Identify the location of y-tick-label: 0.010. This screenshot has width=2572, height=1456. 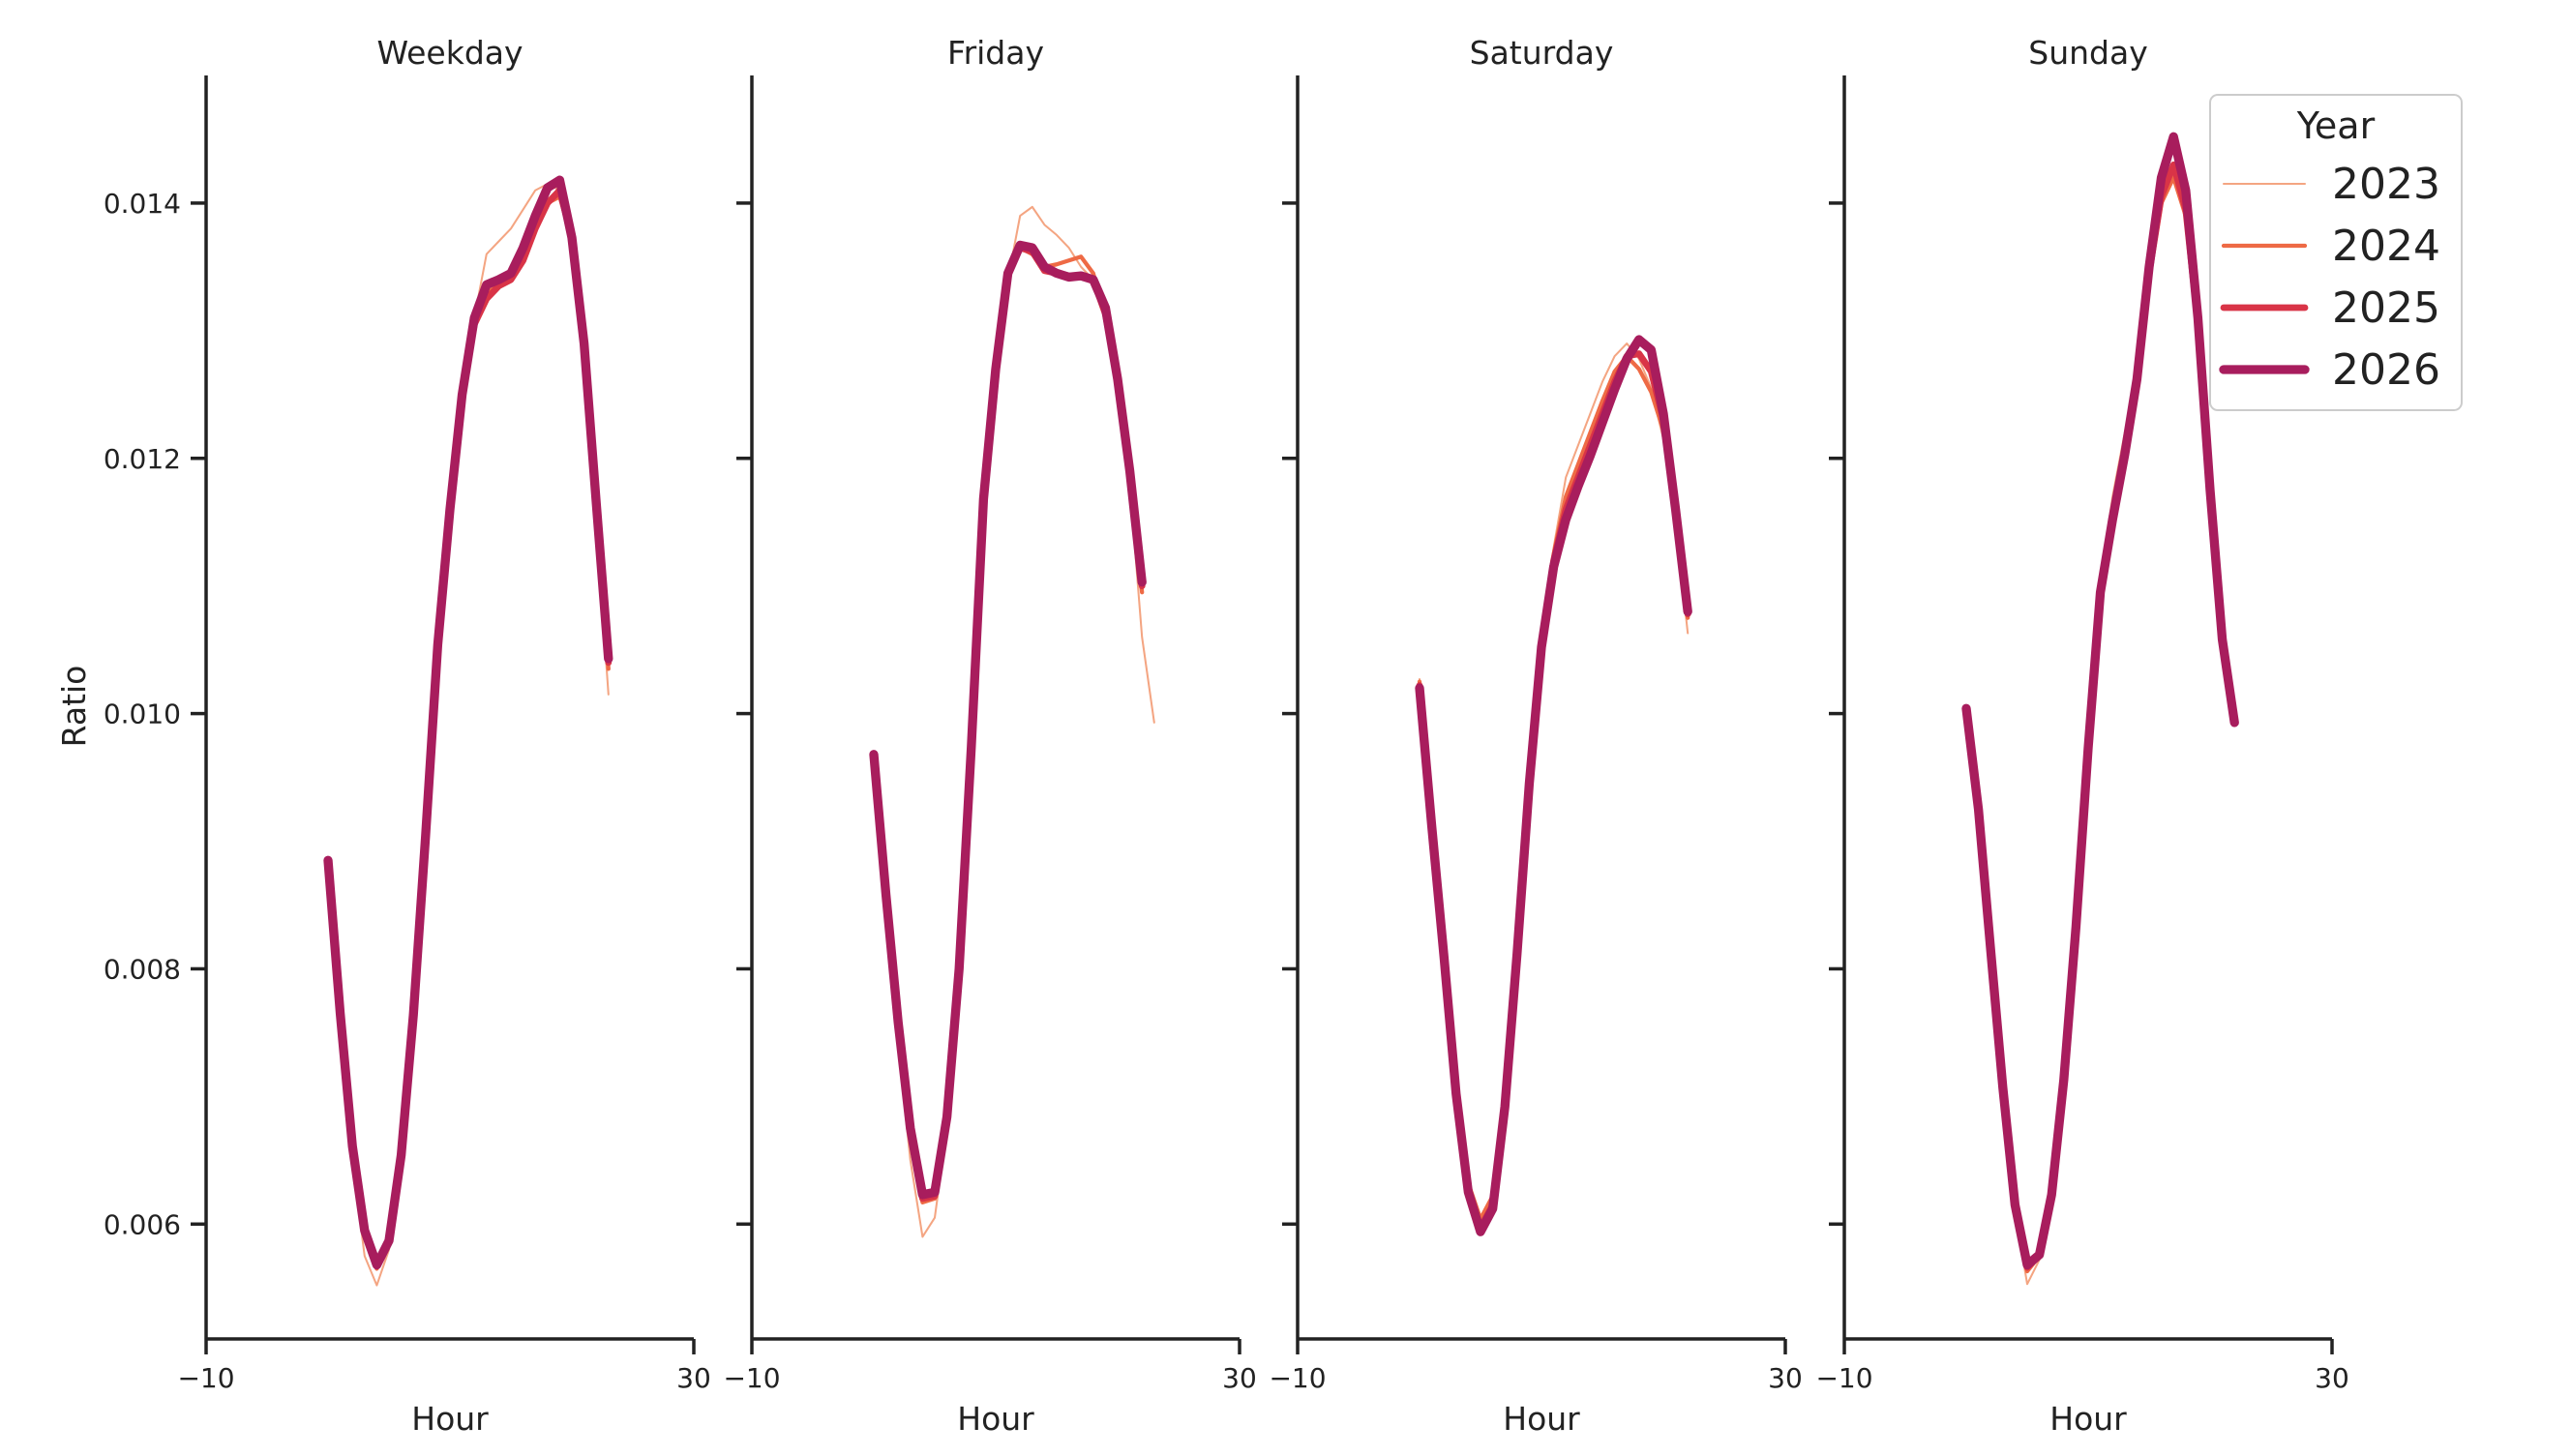
(143, 714).